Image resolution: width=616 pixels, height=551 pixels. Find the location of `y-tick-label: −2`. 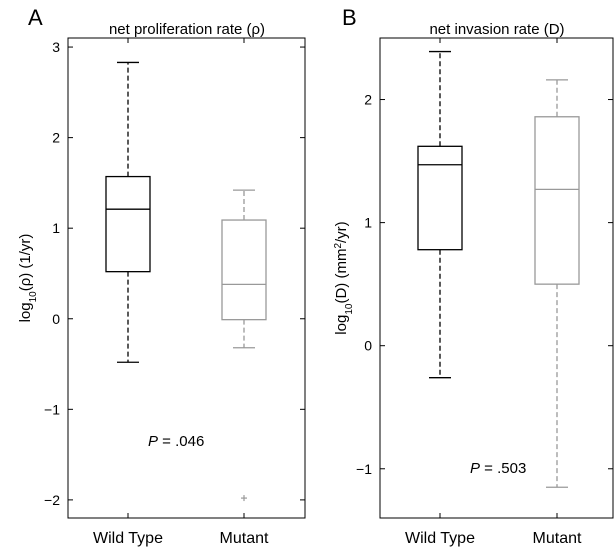

y-tick-label: −2 is located at coordinates (52, 500).